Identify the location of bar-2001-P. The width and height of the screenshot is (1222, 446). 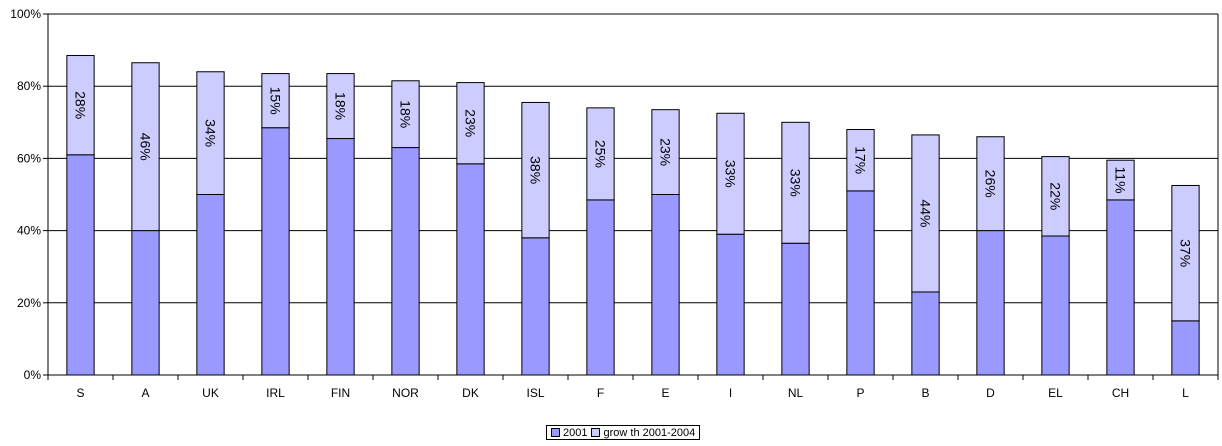
(860, 283).